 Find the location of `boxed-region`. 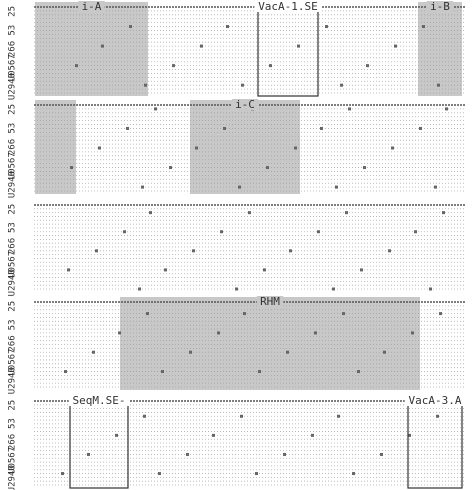

boxed-region is located at coordinates (288, 49).